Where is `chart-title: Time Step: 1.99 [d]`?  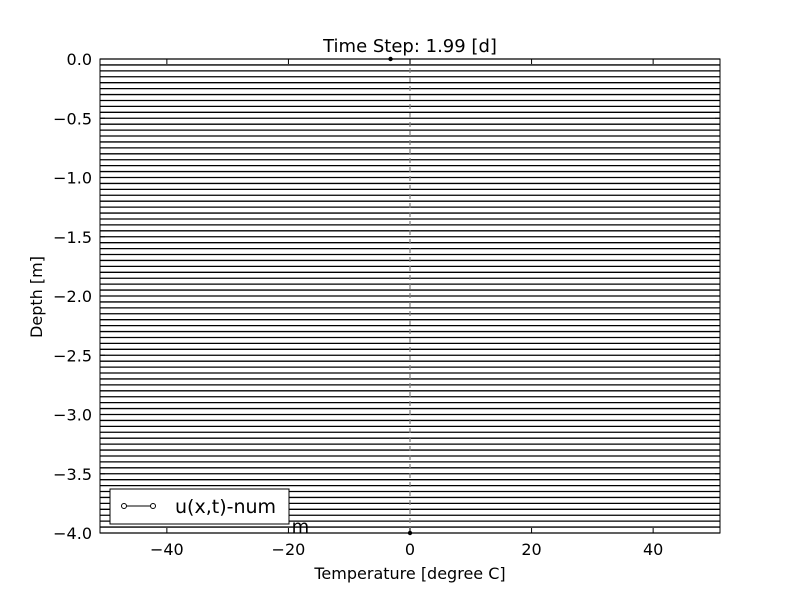 chart-title: Time Step: 1.99 [d] is located at coordinates (409, 46).